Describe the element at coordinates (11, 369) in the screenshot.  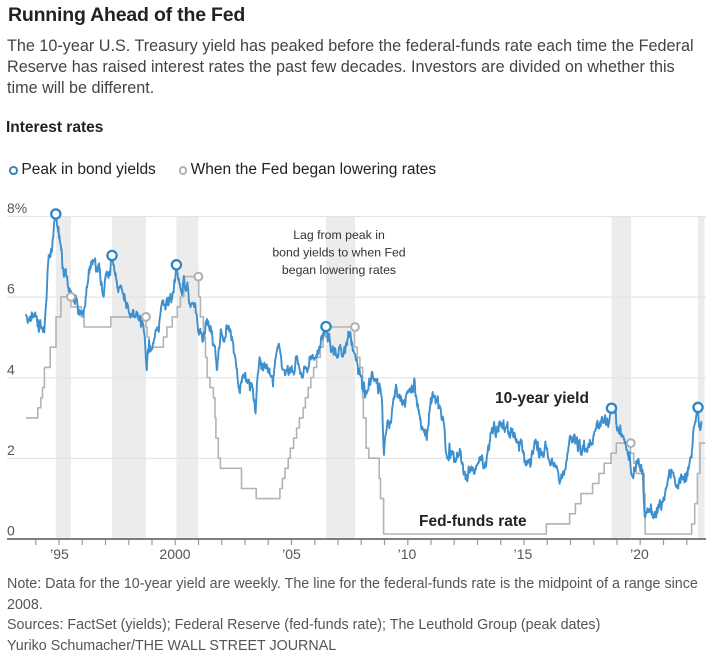
I see `svg-text: 4` at that location.